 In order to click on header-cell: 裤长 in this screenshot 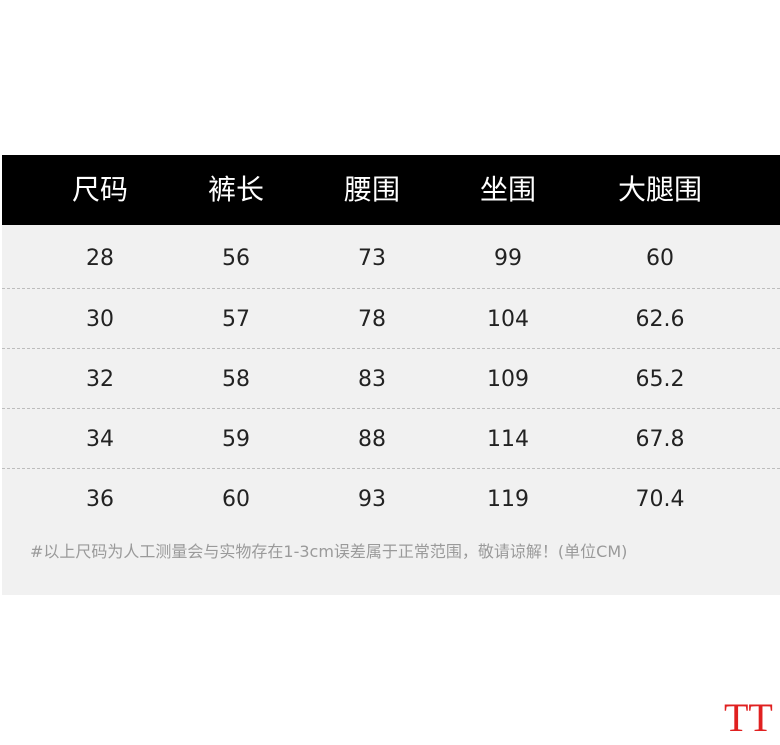, I will do `click(235, 189)`.